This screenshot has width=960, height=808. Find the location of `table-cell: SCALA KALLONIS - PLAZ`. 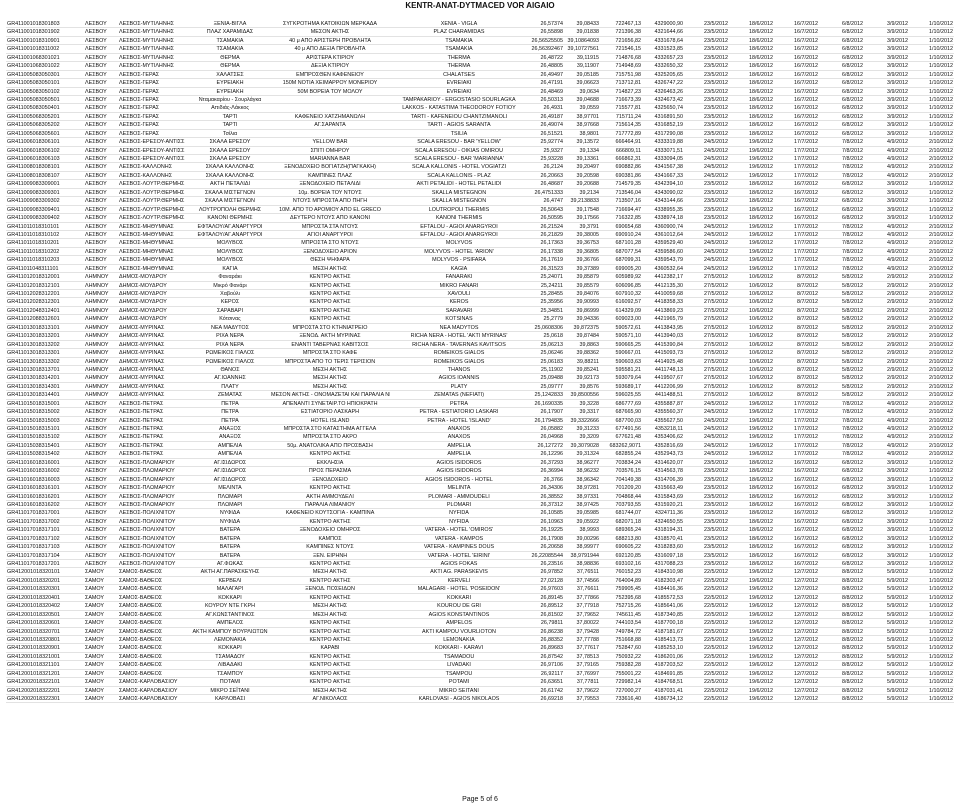

table-cell: SCALA KALLONIS - PLAZ is located at coordinates (459, 175).